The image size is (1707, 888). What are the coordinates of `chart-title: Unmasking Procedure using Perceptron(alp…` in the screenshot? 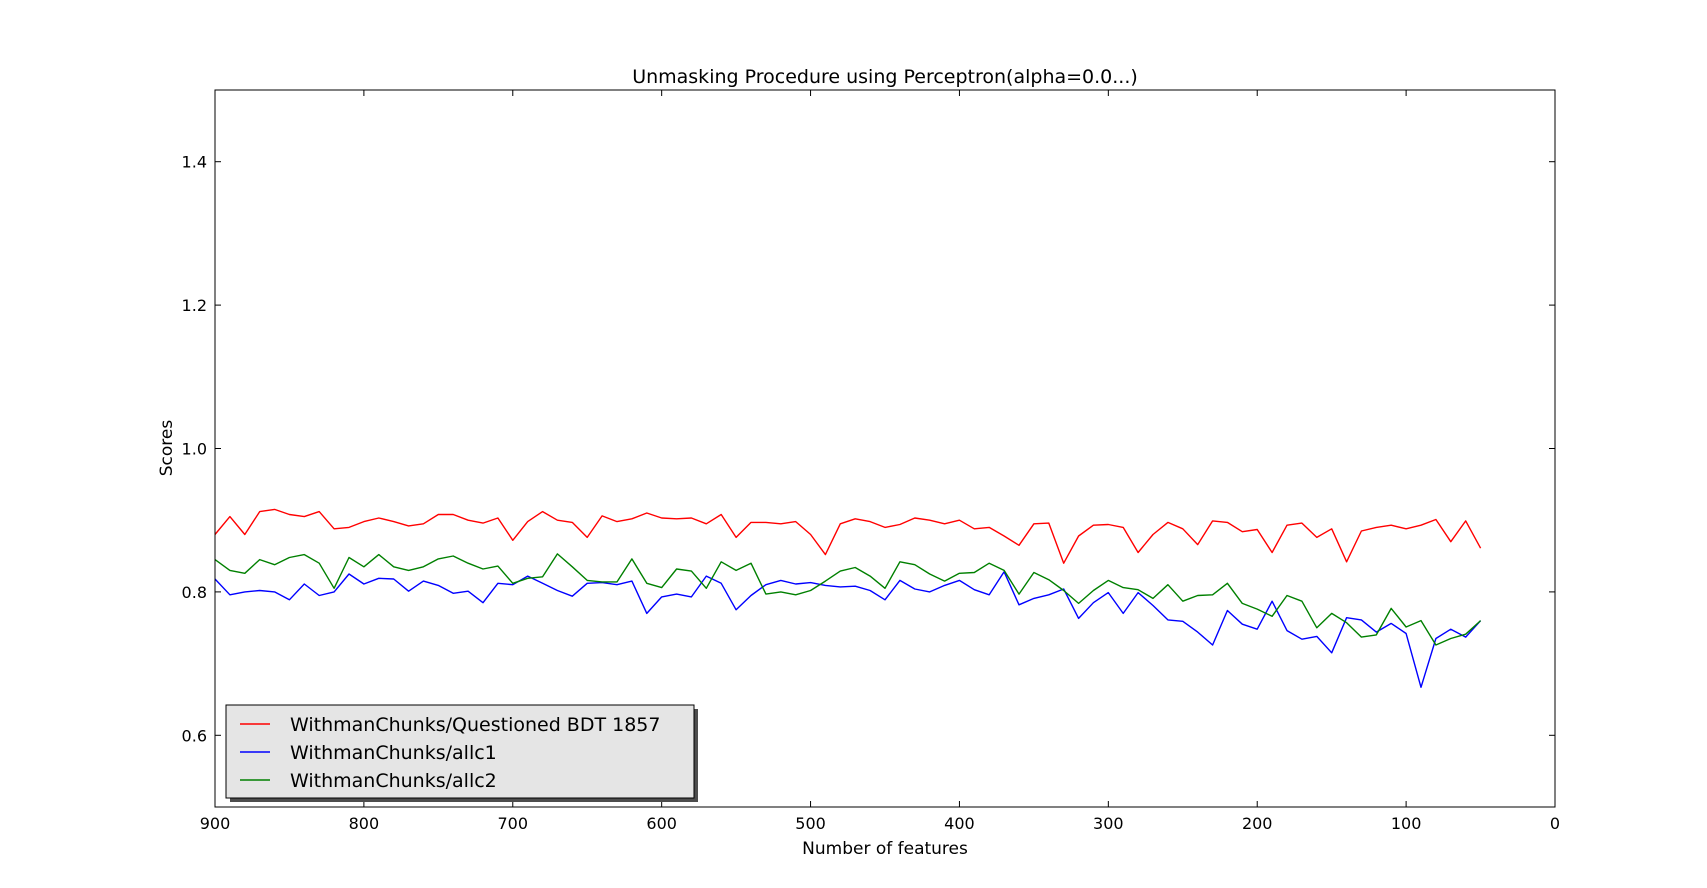 It's located at (885, 77).